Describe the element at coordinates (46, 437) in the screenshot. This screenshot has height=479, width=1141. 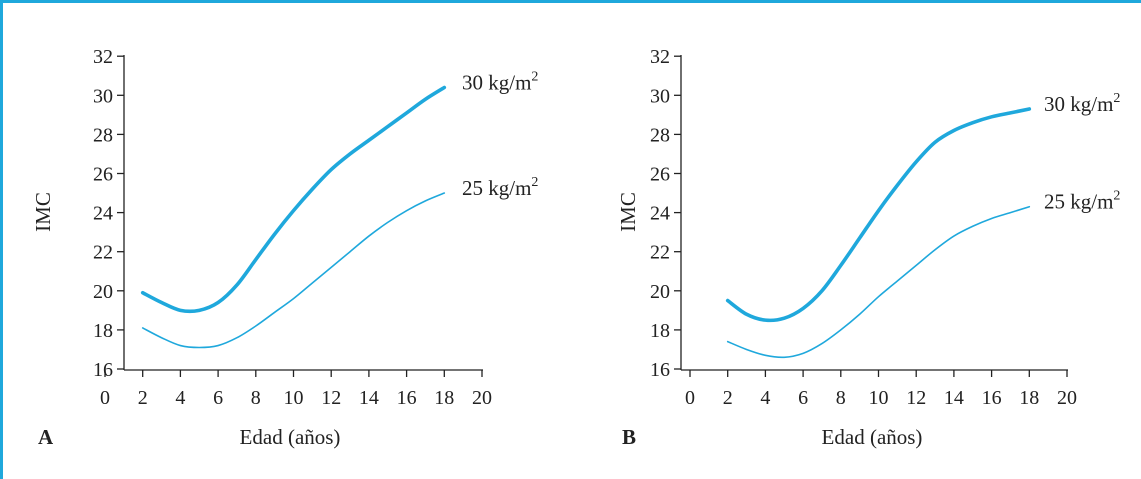
I see `panel-letter: A` at that location.